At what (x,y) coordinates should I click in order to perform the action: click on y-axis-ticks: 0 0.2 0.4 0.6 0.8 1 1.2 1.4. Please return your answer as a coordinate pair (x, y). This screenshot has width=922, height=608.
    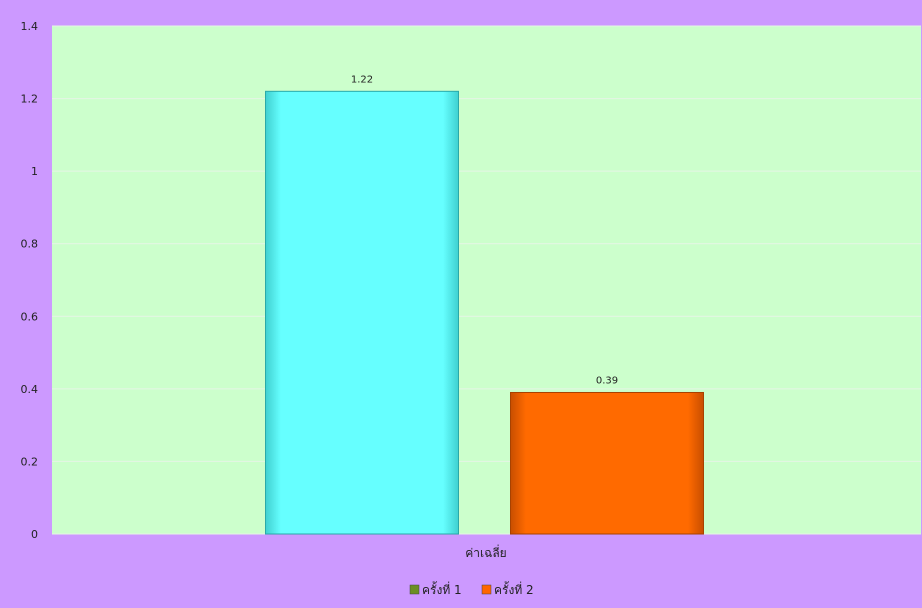
    Looking at the image, I should click on (30, 280).